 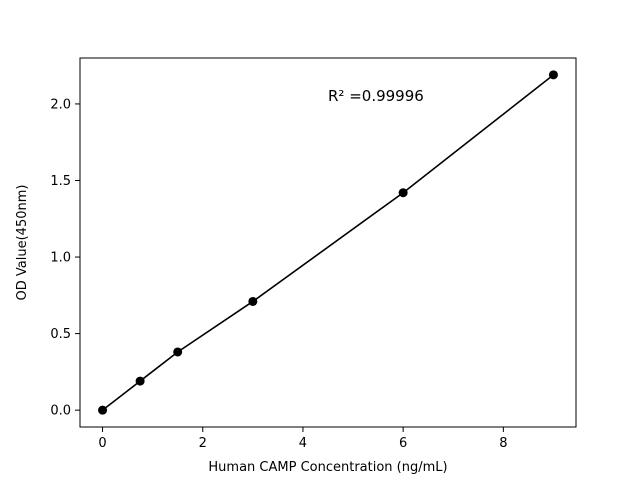 I want to click on x-axis-tick-label: 0, so click(x=102, y=443).